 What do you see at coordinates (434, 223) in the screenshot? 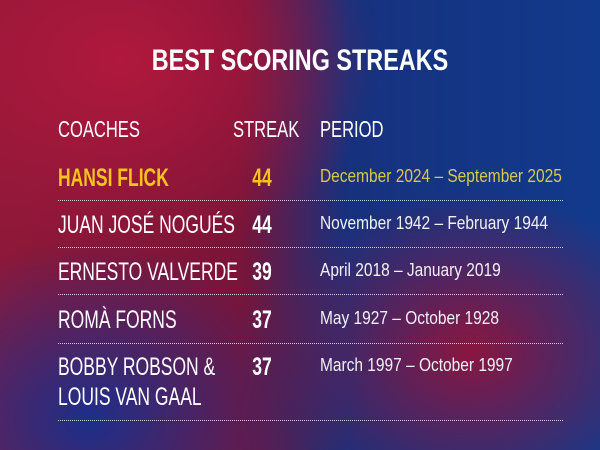
I see `period-text: November 1942 – February 1944` at bounding box center [434, 223].